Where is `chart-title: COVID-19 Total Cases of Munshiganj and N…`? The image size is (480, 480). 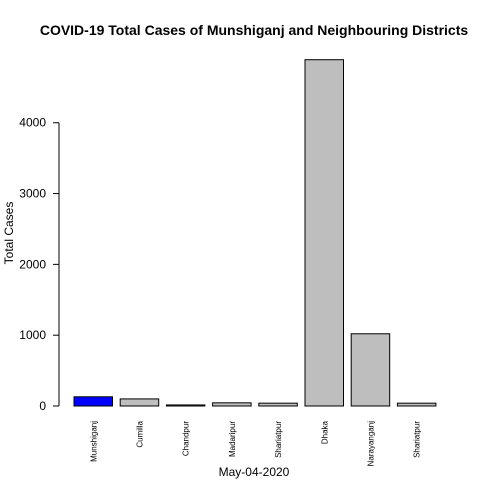
chart-title: COVID-19 Total Cases of Munshiganj and N… is located at coordinates (254, 30).